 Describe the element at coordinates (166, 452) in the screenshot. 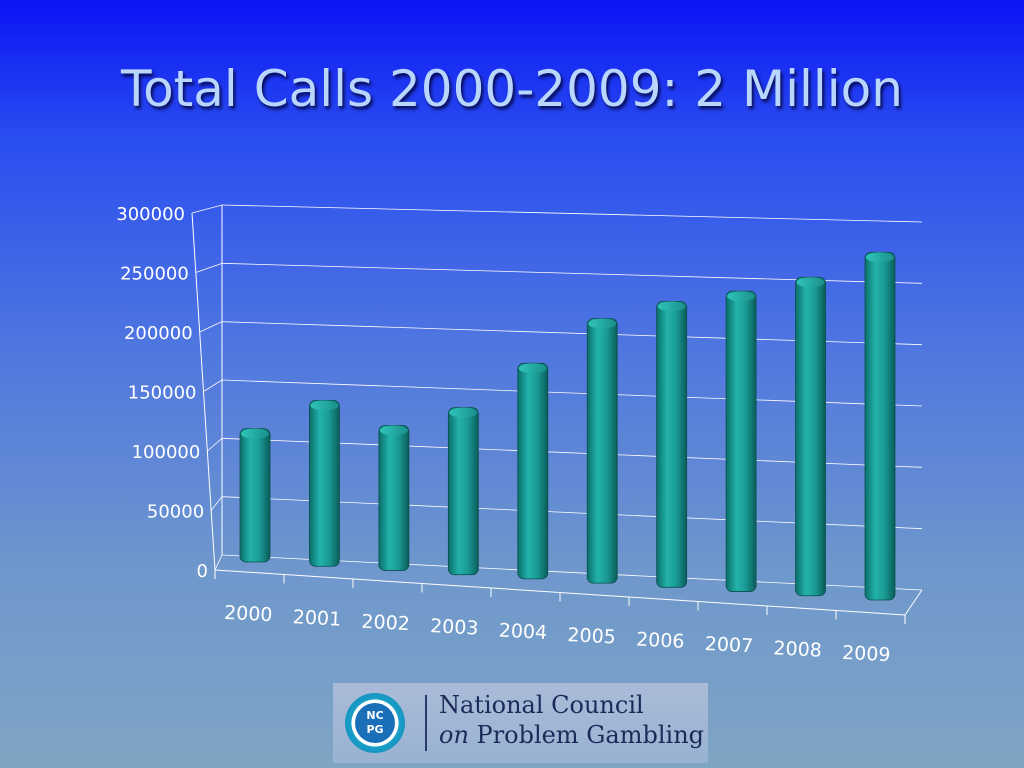

I see `y-tick-label: 100000` at that location.